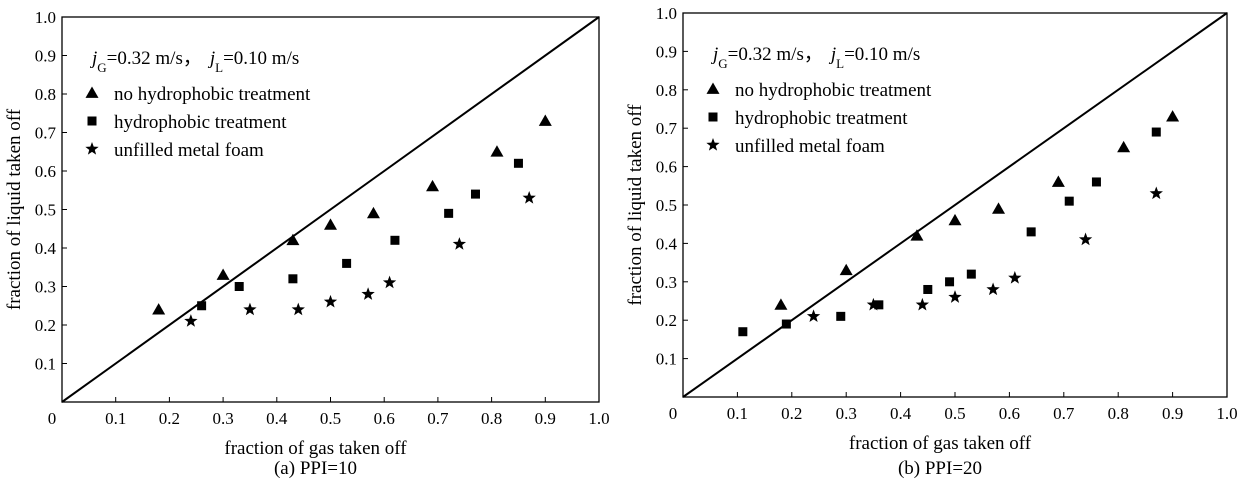 The width and height of the screenshot is (1242, 495). Describe the element at coordinates (330, 418) in the screenshot. I see `x-tick-label: 0.5` at that location.